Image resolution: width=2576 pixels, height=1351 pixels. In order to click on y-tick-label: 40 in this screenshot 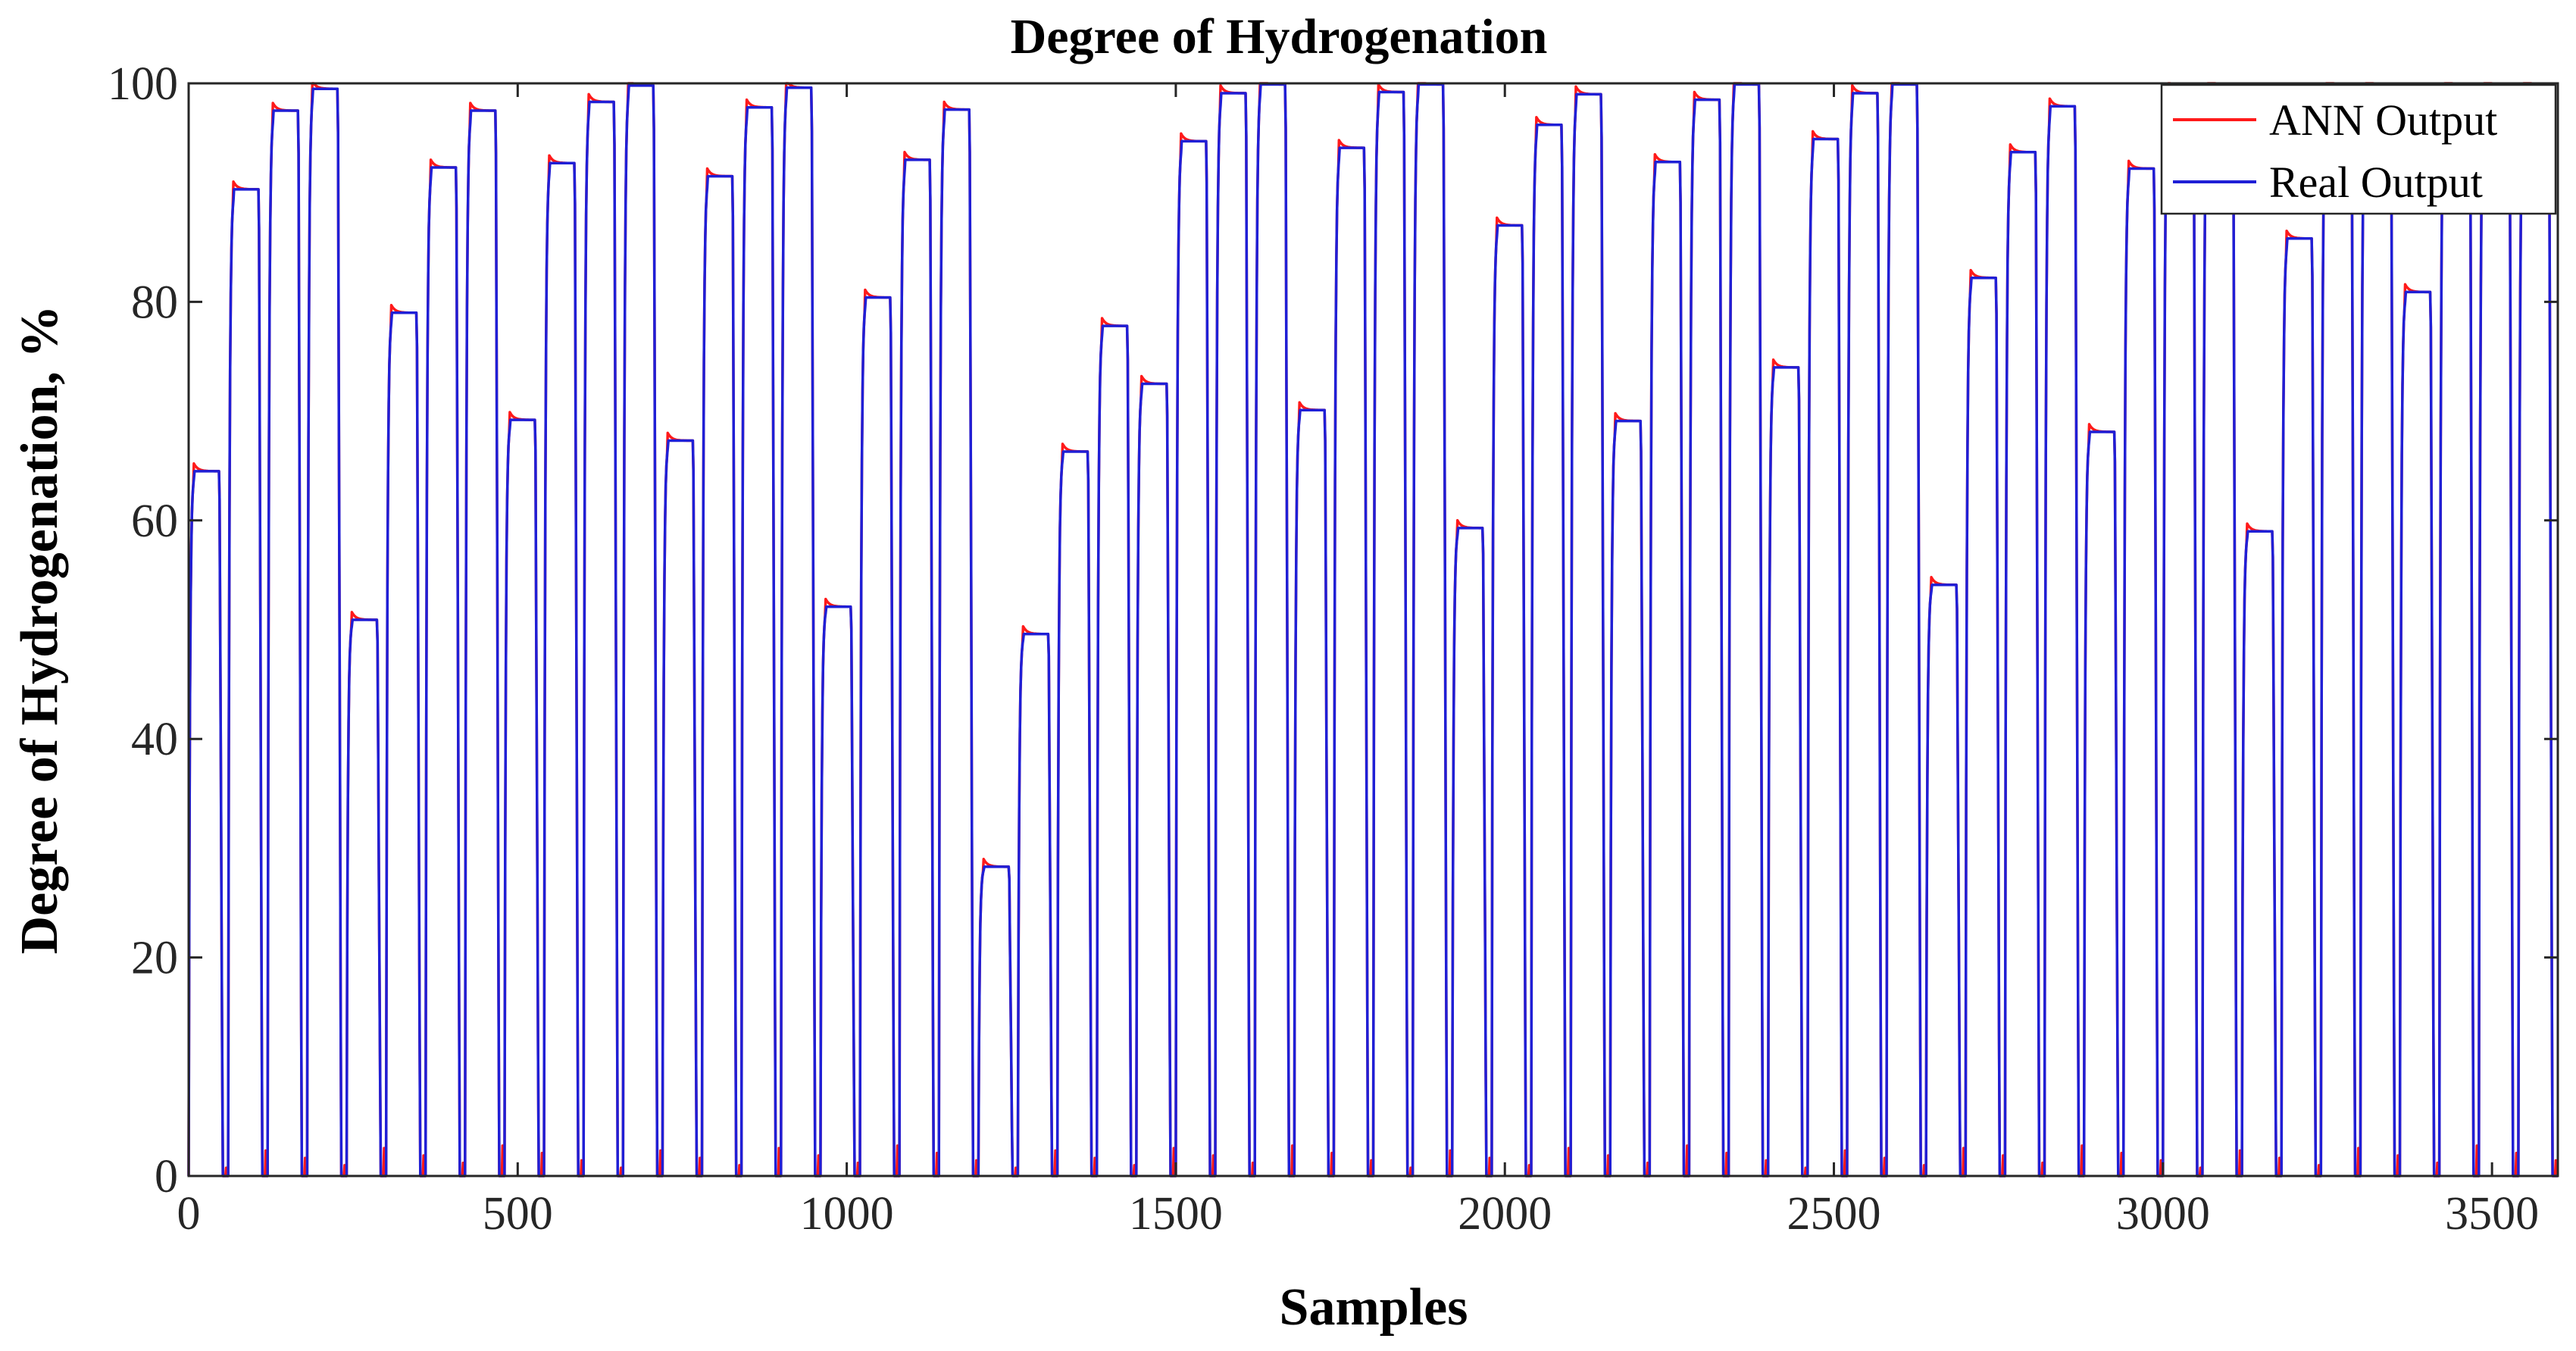, I will do `click(155, 740)`.